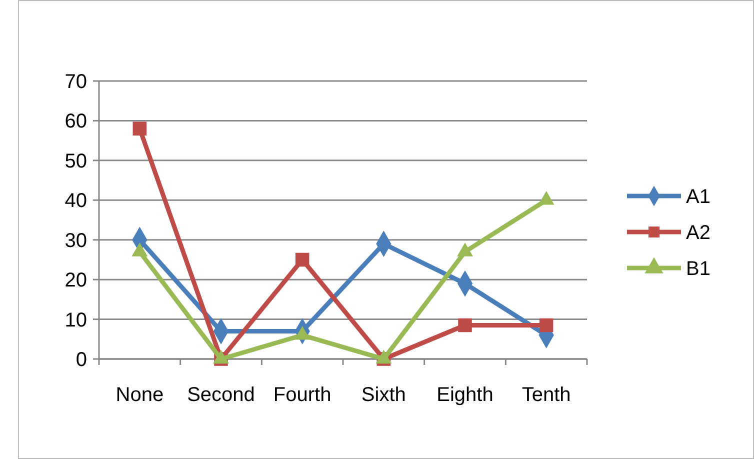 The height and width of the screenshot is (459, 754). Describe the element at coordinates (75, 201) in the screenshot. I see `y-tick-label: 40` at that location.